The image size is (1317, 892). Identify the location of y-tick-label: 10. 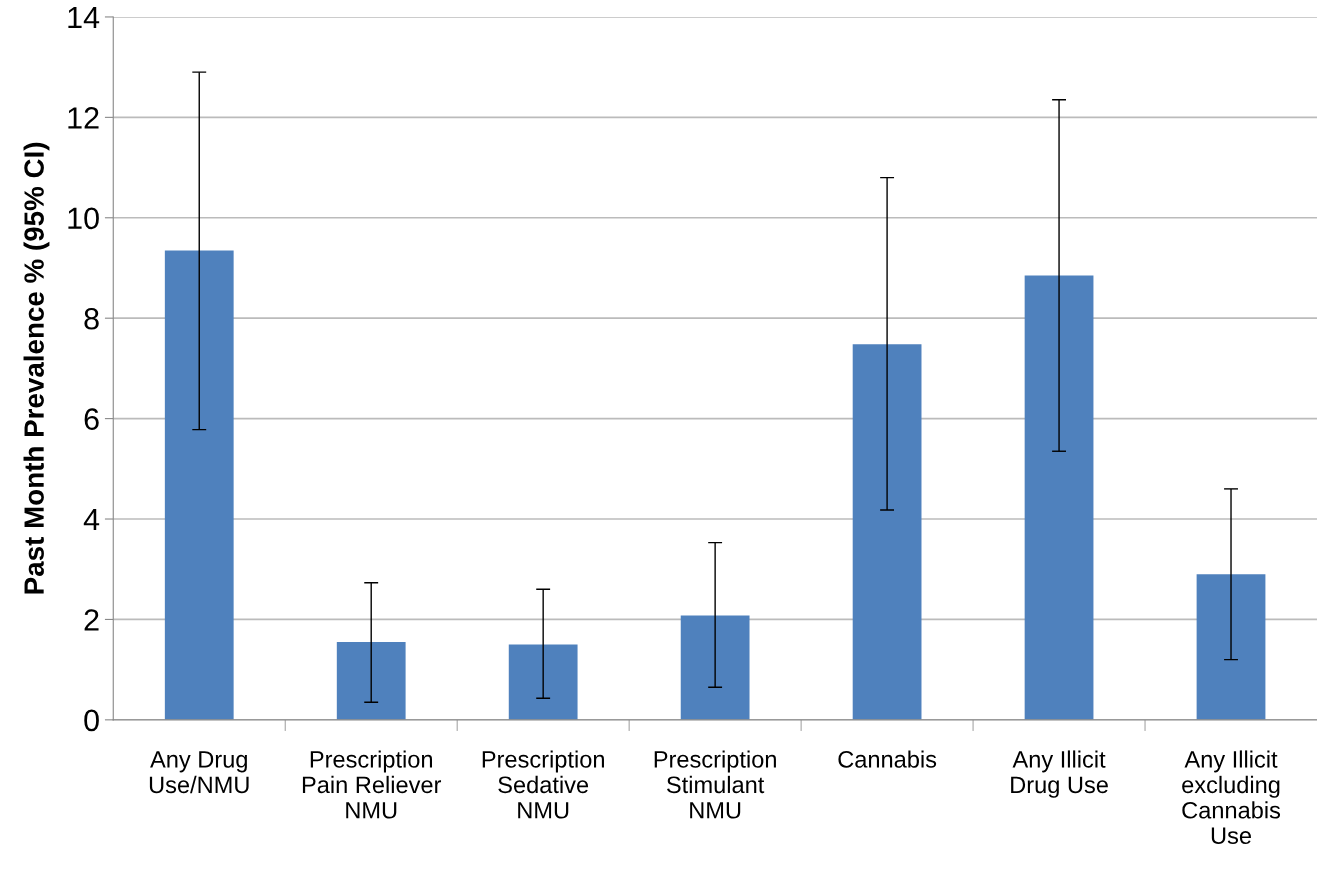
(83, 218).